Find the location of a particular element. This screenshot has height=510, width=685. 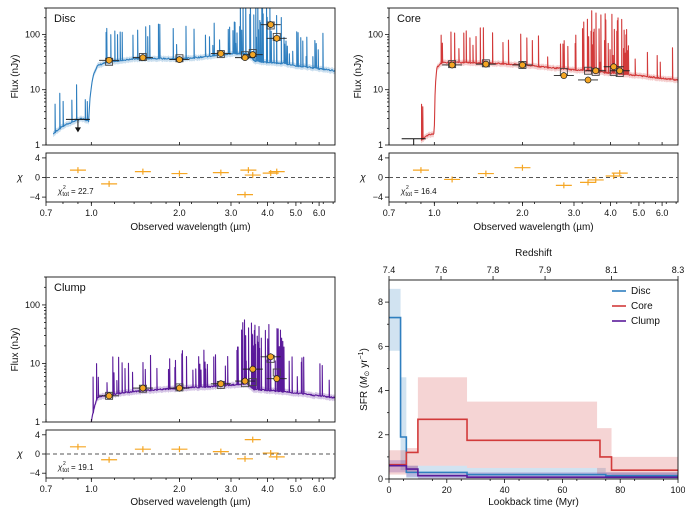

chi-total-value: = 22.7 is located at coordinates (82, 191).